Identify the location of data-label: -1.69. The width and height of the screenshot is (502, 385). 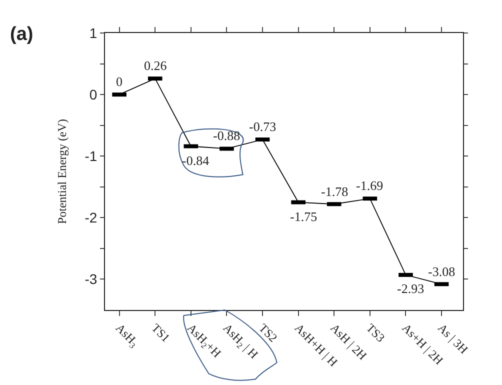
(370, 185).